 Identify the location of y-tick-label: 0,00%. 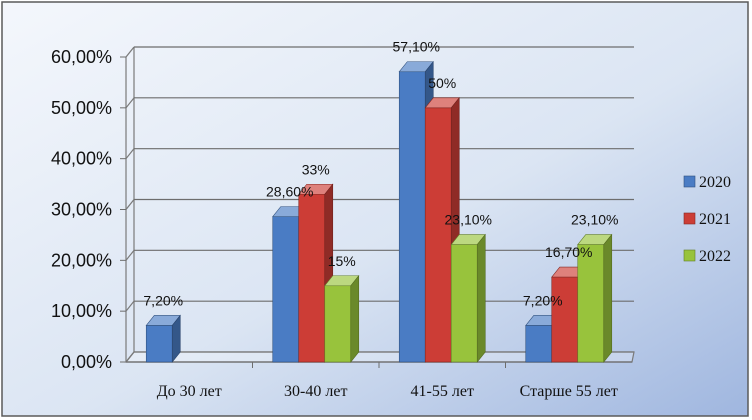
(86, 362).